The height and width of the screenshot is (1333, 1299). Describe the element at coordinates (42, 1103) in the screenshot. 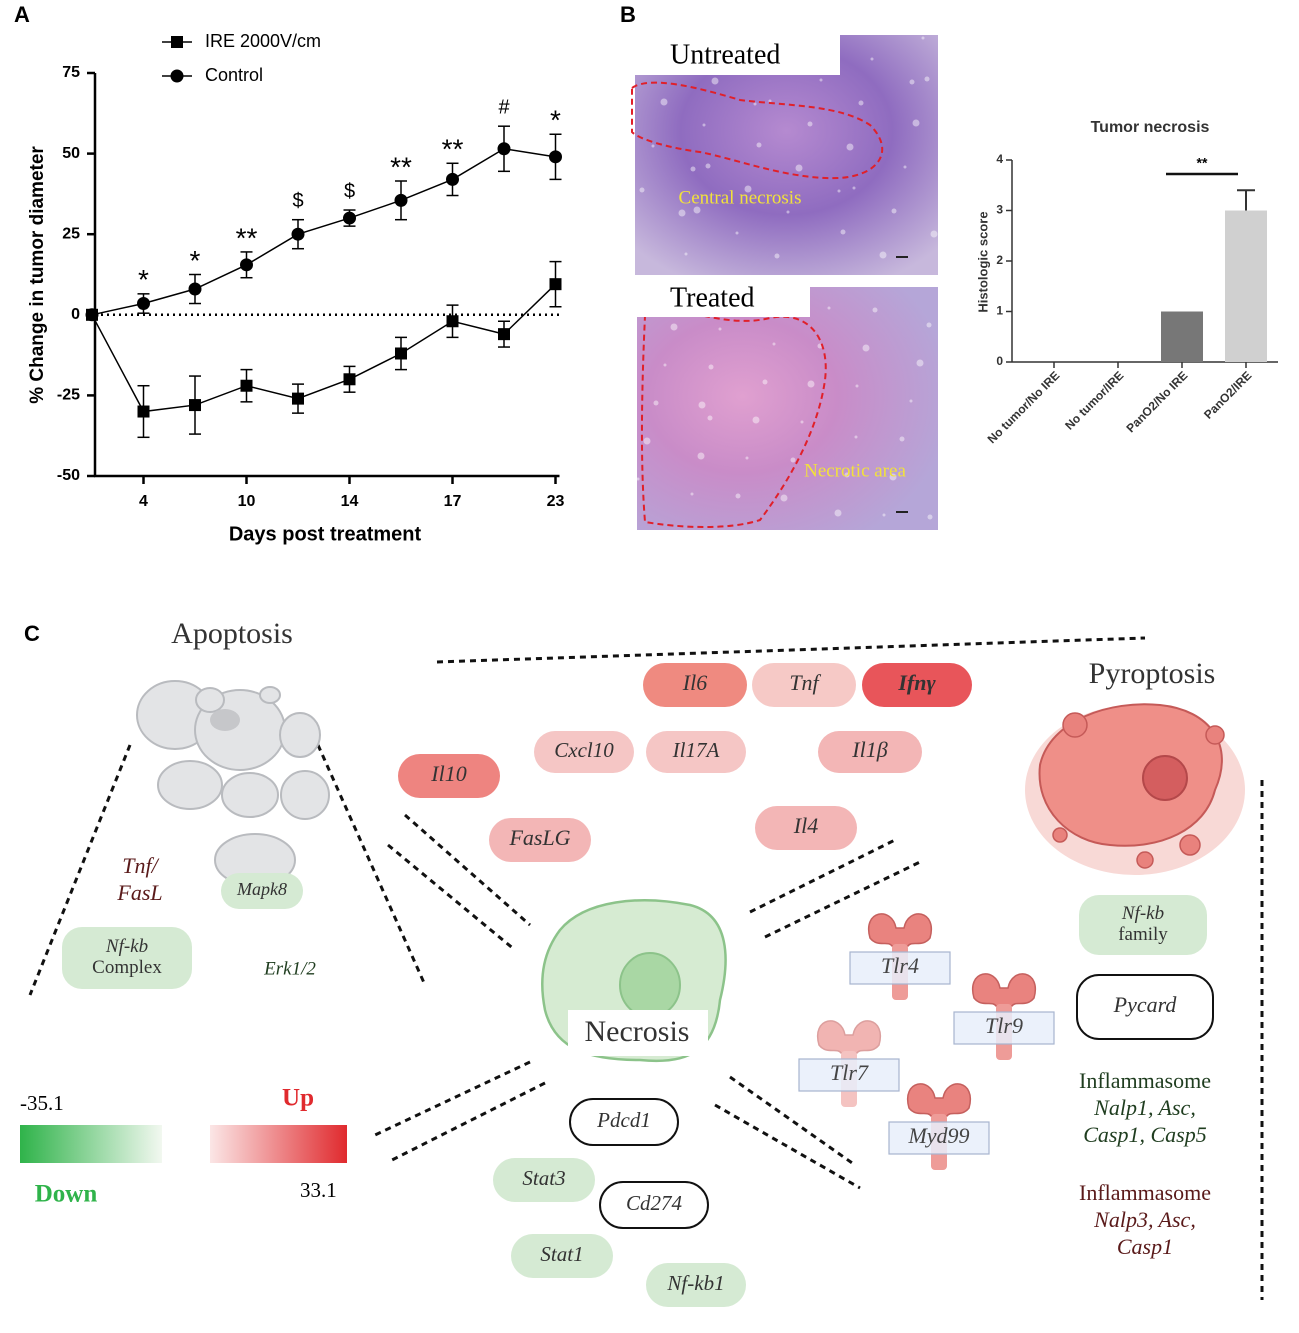

I see `scale-min: -35.1` at that location.